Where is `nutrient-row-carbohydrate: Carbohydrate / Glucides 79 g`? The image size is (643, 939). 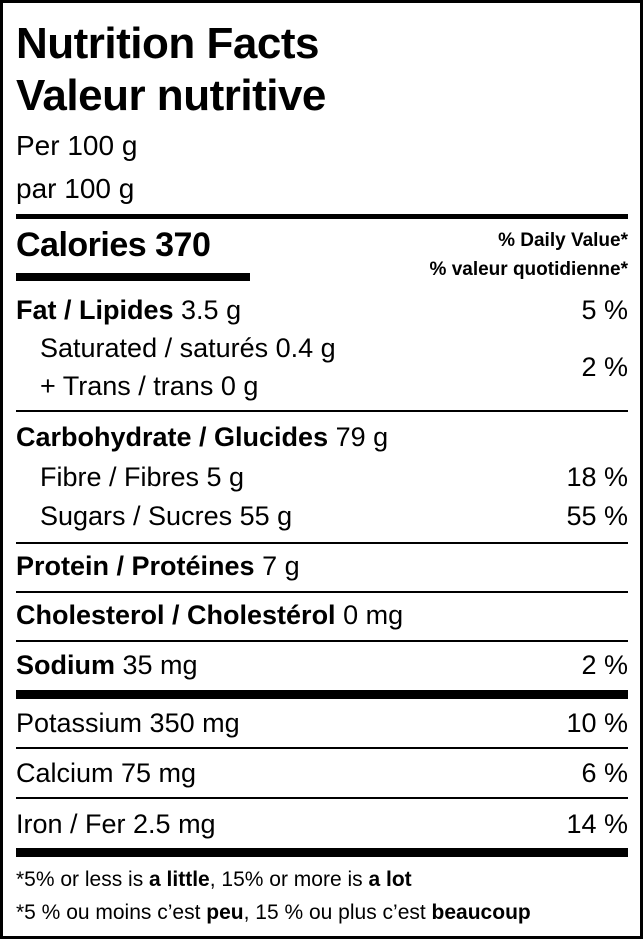 nutrient-row-carbohydrate: Carbohydrate / Glucides 79 g is located at coordinates (322, 437).